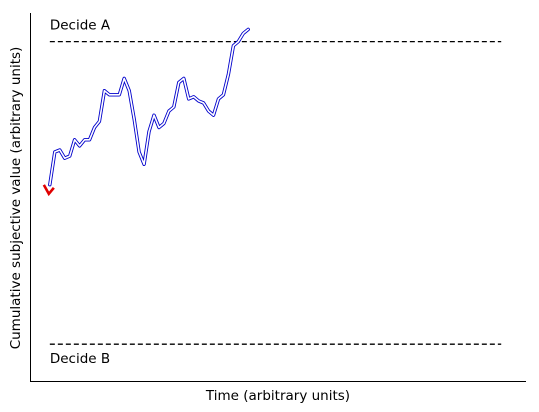  I want to click on threshold-label-0: Decide A, so click(80, 26).